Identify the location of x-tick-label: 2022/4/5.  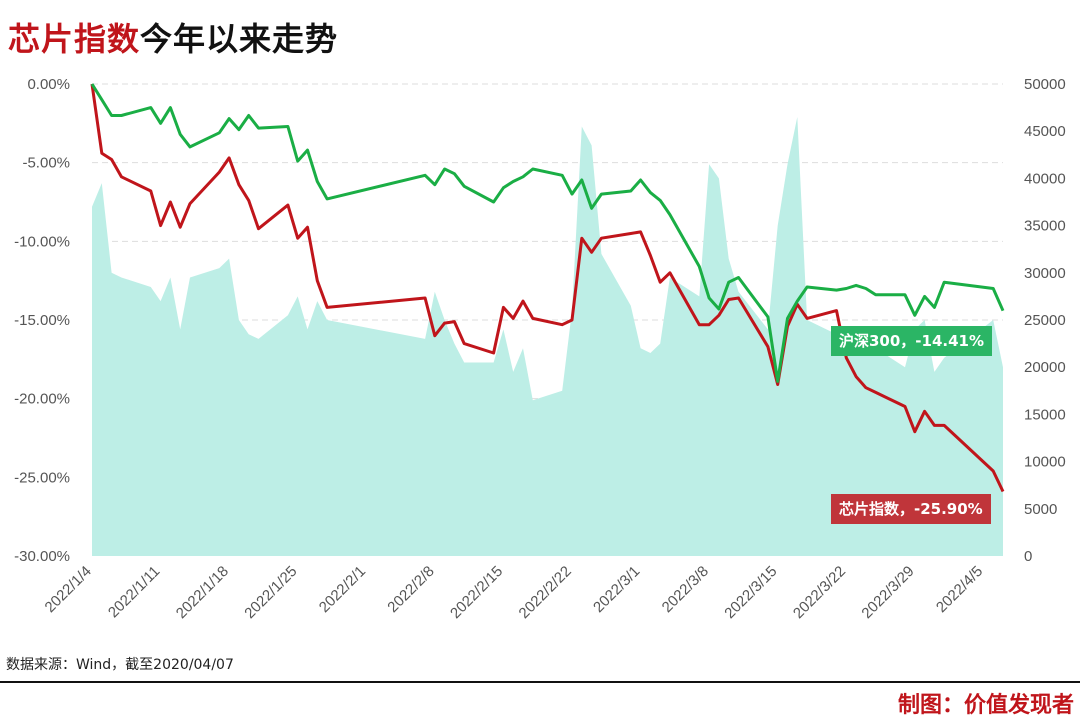
(959, 589).